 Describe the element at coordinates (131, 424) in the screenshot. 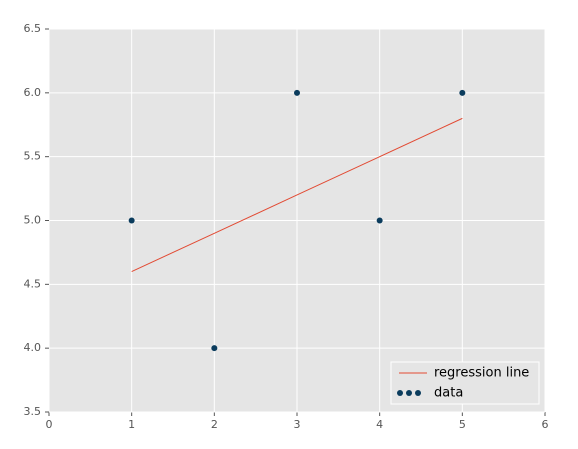

I see `x-tick-label: 1` at that location.